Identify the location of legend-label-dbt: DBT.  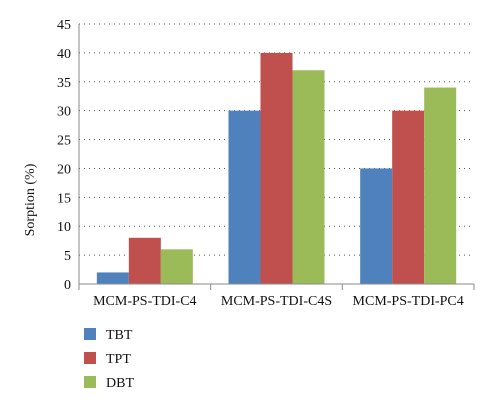
(120, 383).